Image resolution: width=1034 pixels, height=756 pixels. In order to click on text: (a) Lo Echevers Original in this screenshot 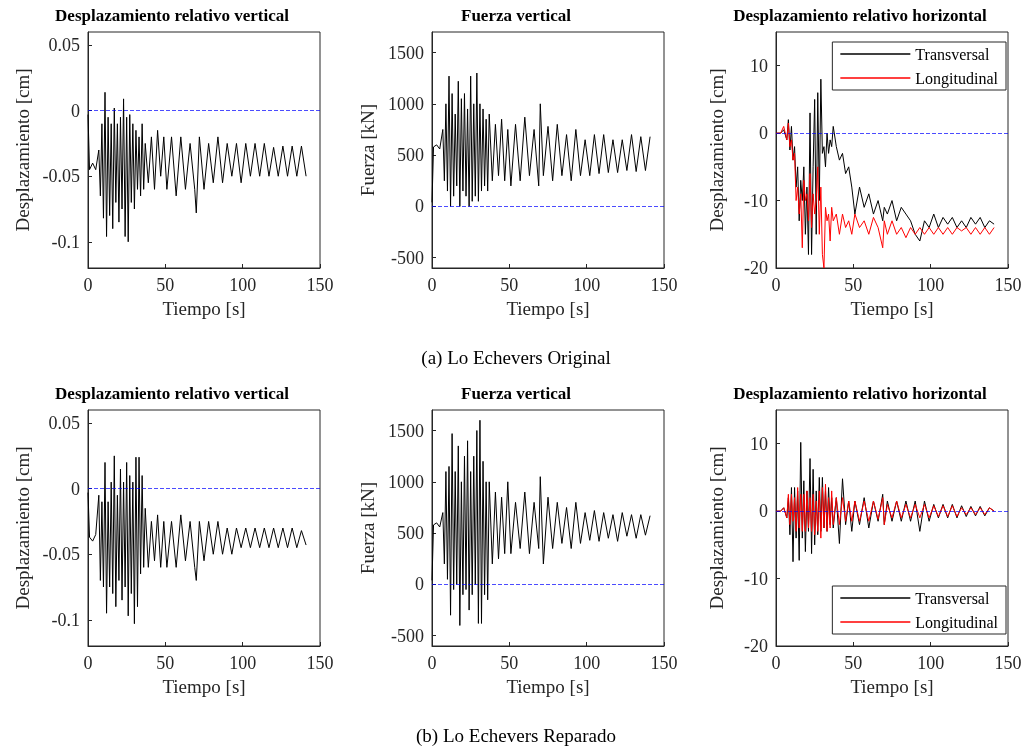, I will do `click(516, 358)`.